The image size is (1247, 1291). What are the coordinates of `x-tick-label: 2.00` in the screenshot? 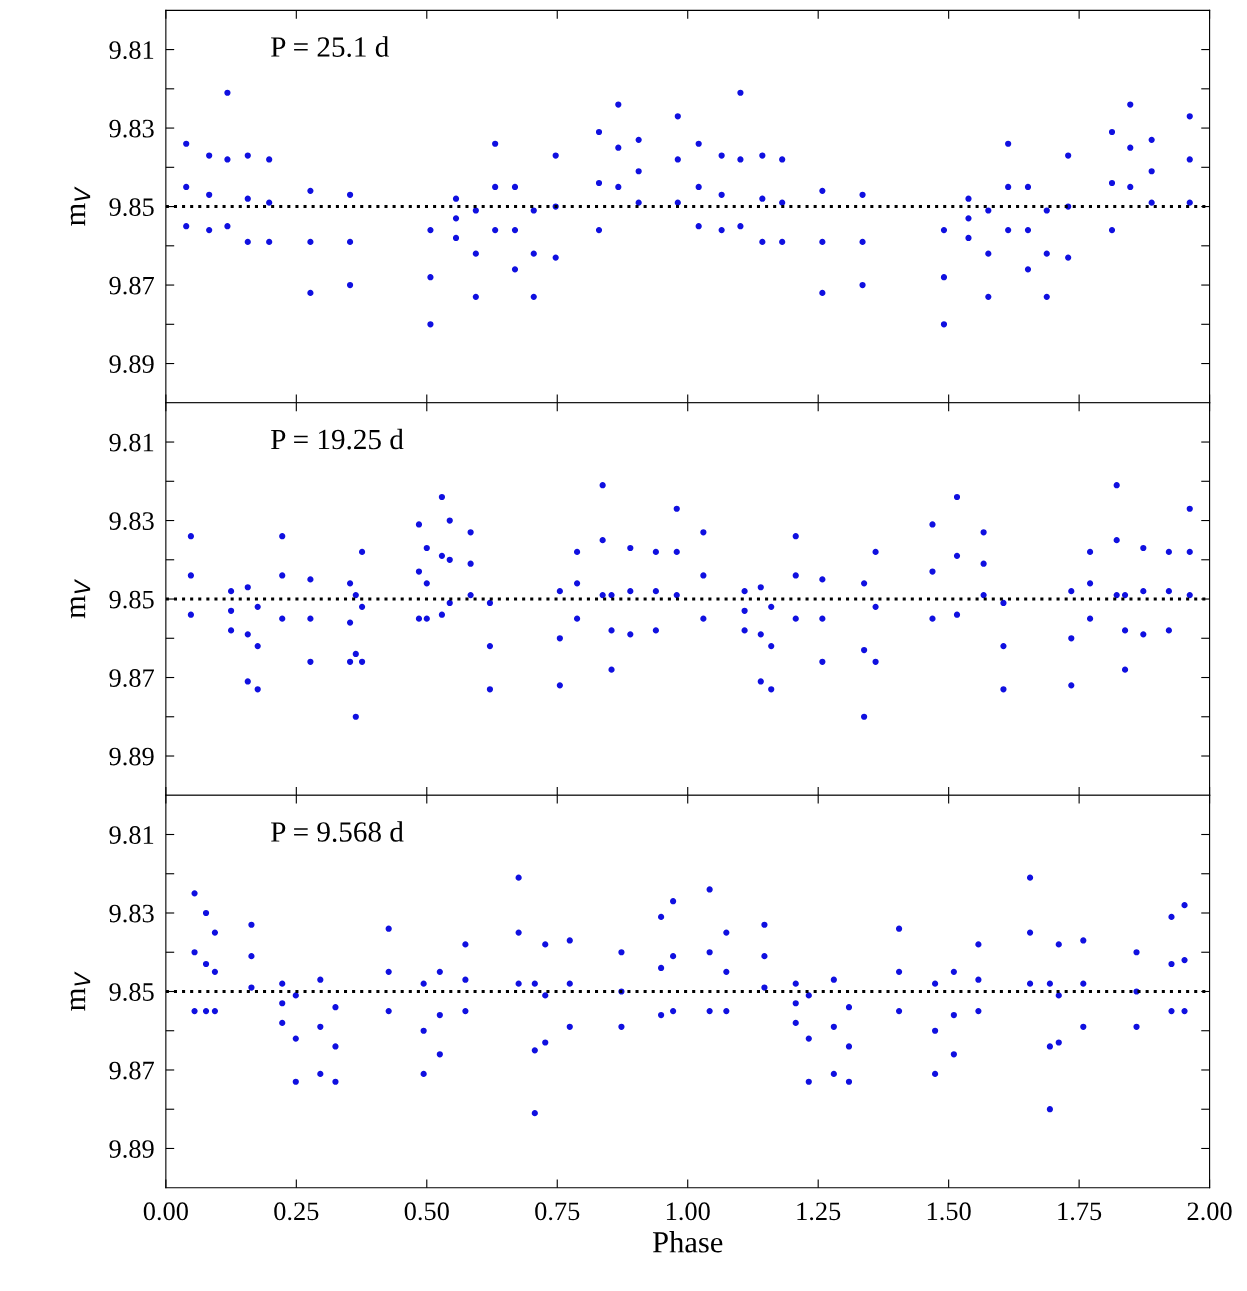 It's located at (1209, 1211).